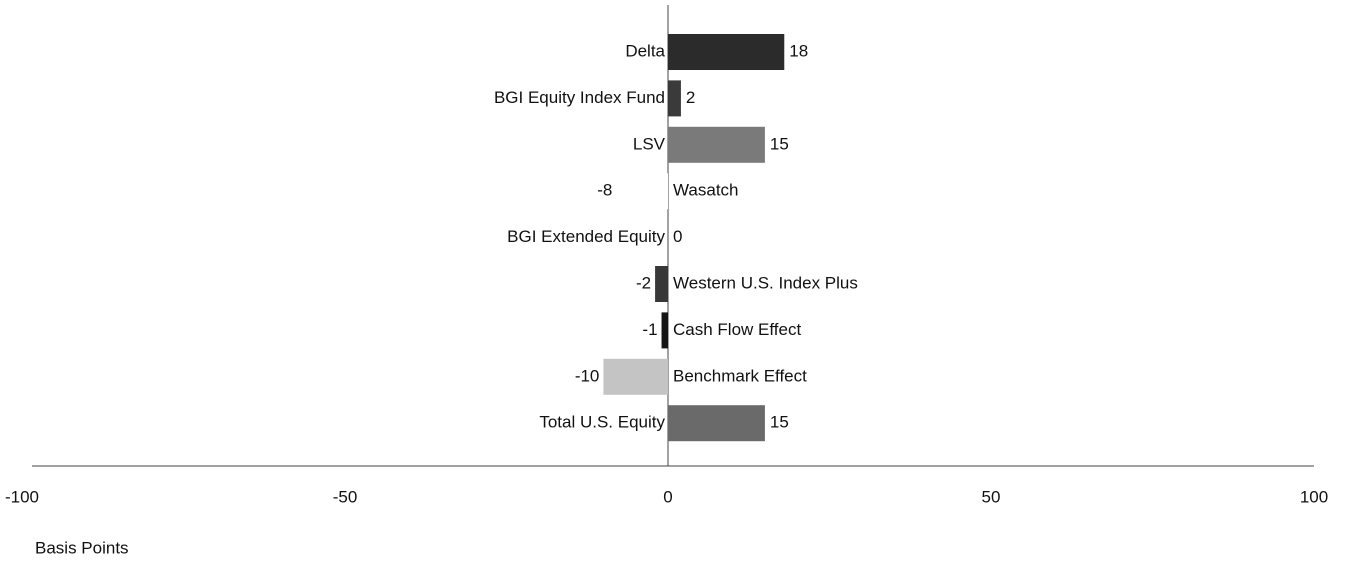 Image resolution: width=1345 pixels, height=563 pixels. What do you see at coordinates (649, 329) in the screenshot?
I see `value-label: -1` at bounding box center [649, 329].